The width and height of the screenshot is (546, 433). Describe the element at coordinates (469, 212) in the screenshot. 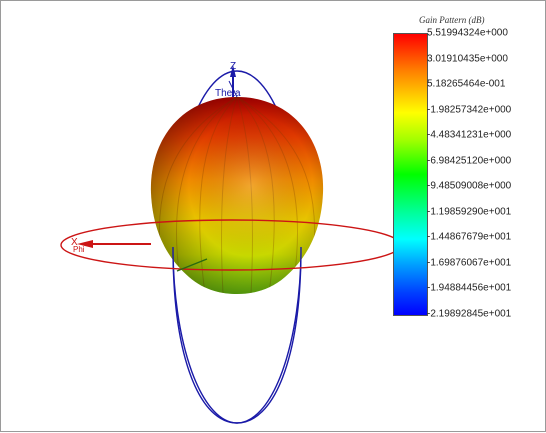

I see `colorbar-tick-label: -1.19859290e+001` at that location.